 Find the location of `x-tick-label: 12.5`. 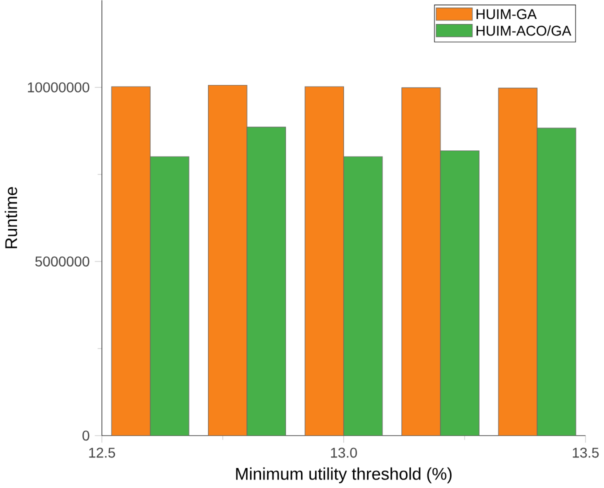

x-tick-label: 12.5 is located at coordinates (102, 453).